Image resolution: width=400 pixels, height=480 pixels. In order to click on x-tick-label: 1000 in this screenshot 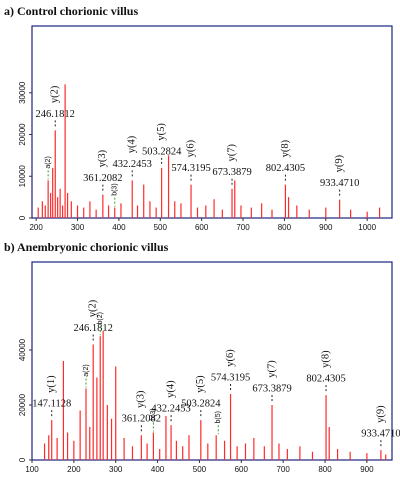, I will do `click(367, 227)`.